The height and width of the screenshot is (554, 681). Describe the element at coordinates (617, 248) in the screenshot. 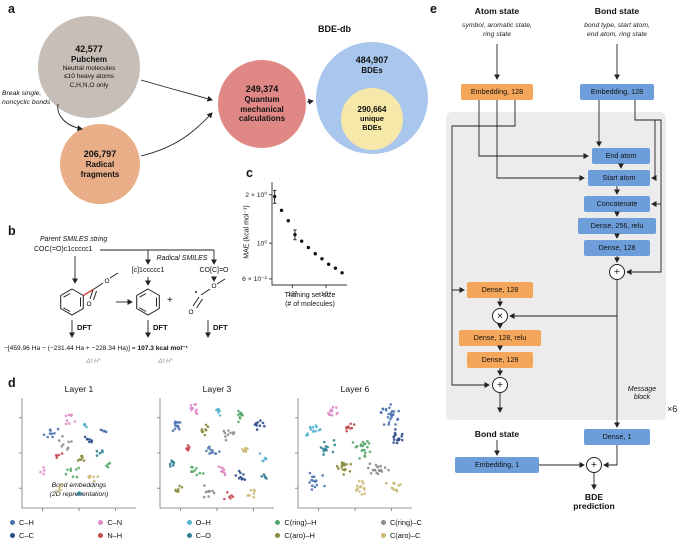

I see `dense-128-bond-box: Dense, 128` at that location.